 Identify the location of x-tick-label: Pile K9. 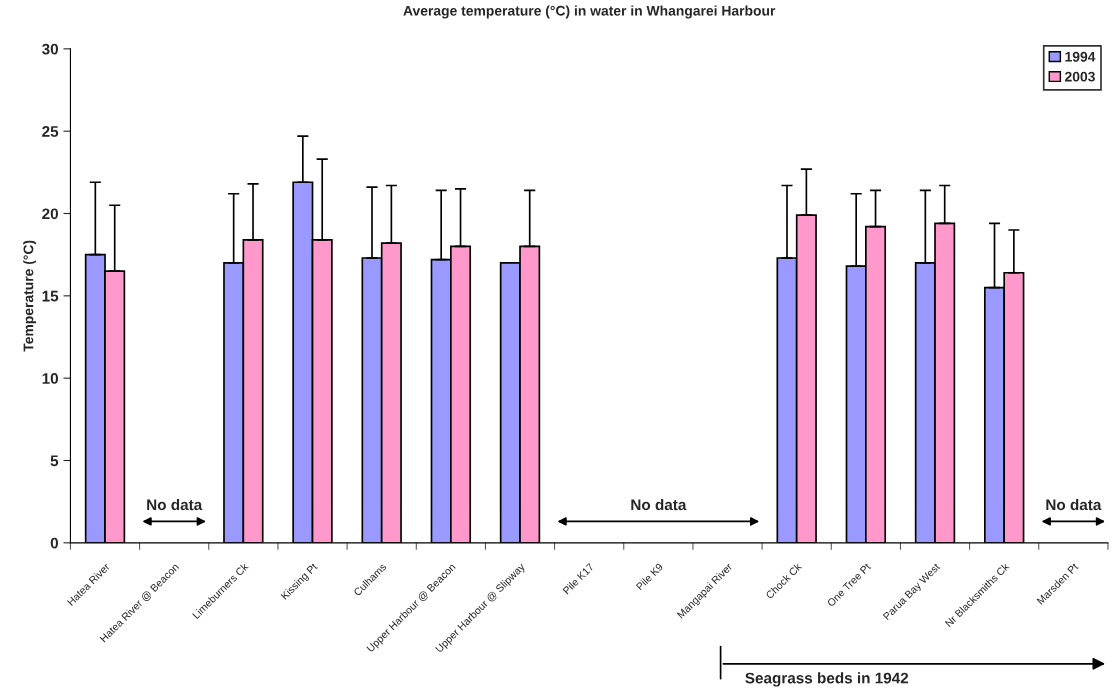
(649, 576).